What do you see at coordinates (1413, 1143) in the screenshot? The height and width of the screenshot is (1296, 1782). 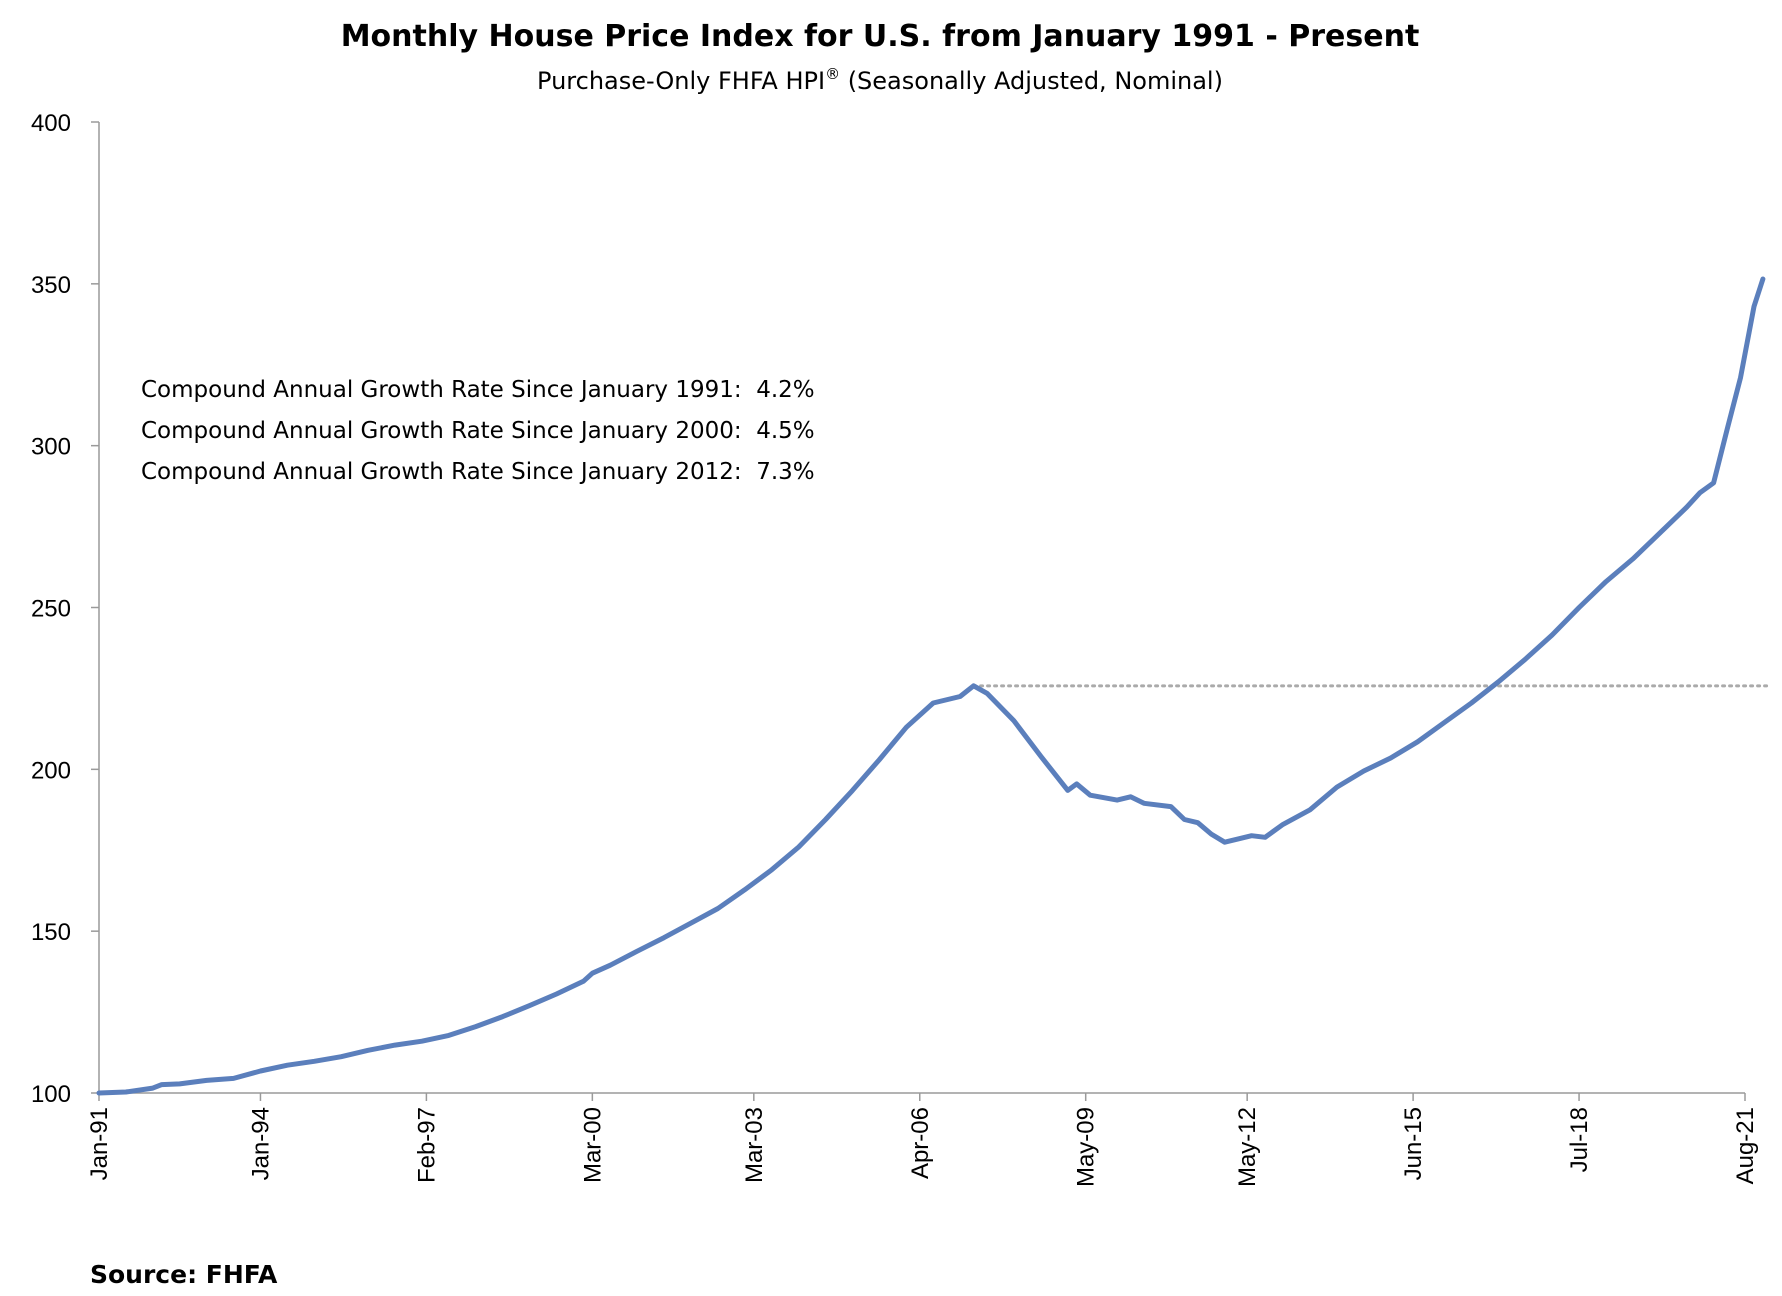 I see `x-tick-label: Jun-15` at bounding box center [1413, 1143].